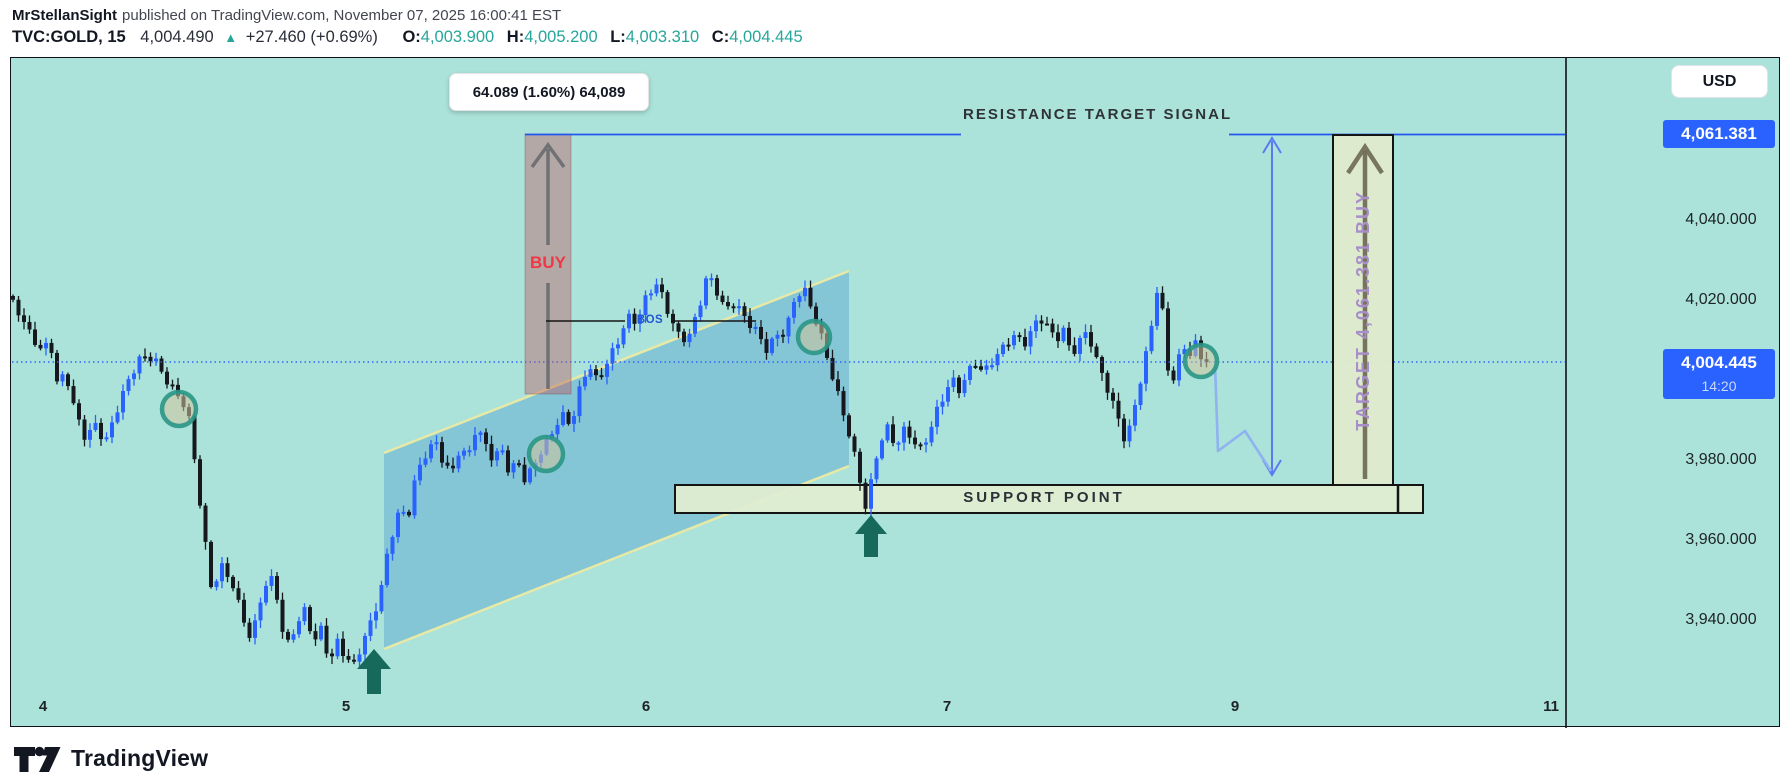  I want to click on last-price-tag: 4,004.445 14:20, so click(1719, 374).